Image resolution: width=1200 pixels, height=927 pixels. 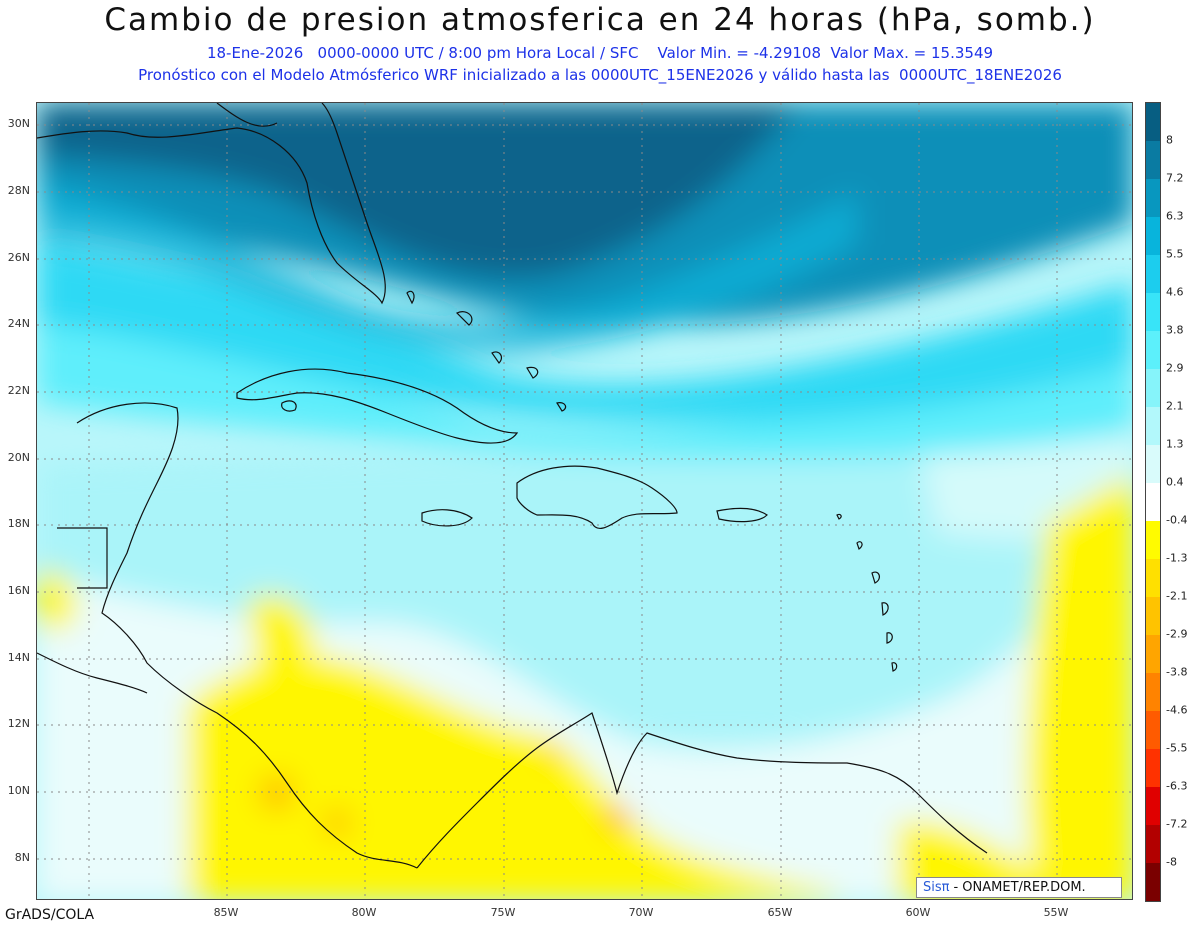 What do you see at coordinates (1177, 748) in the screenshot?
I see `colorbar-label: -5.5` at bounding box center [1177, 748].